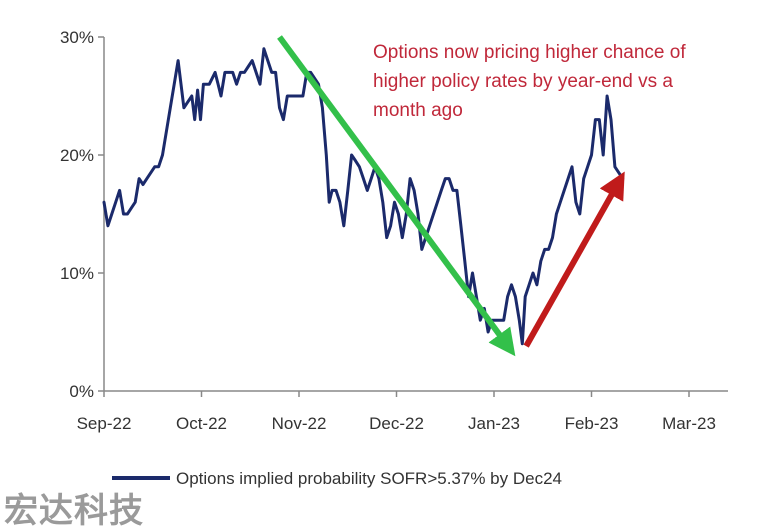  I want to click on x-tick-label: Jan-23, so click(494, 423).